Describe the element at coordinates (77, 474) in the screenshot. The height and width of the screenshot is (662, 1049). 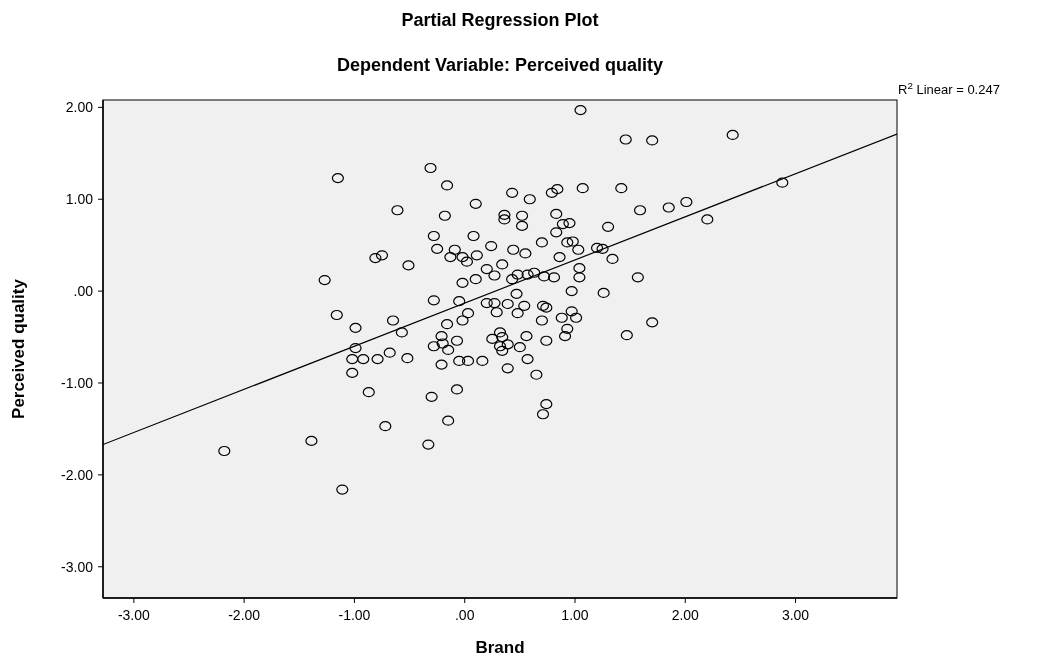
I see `y-tick-label: -2.00` at that location.